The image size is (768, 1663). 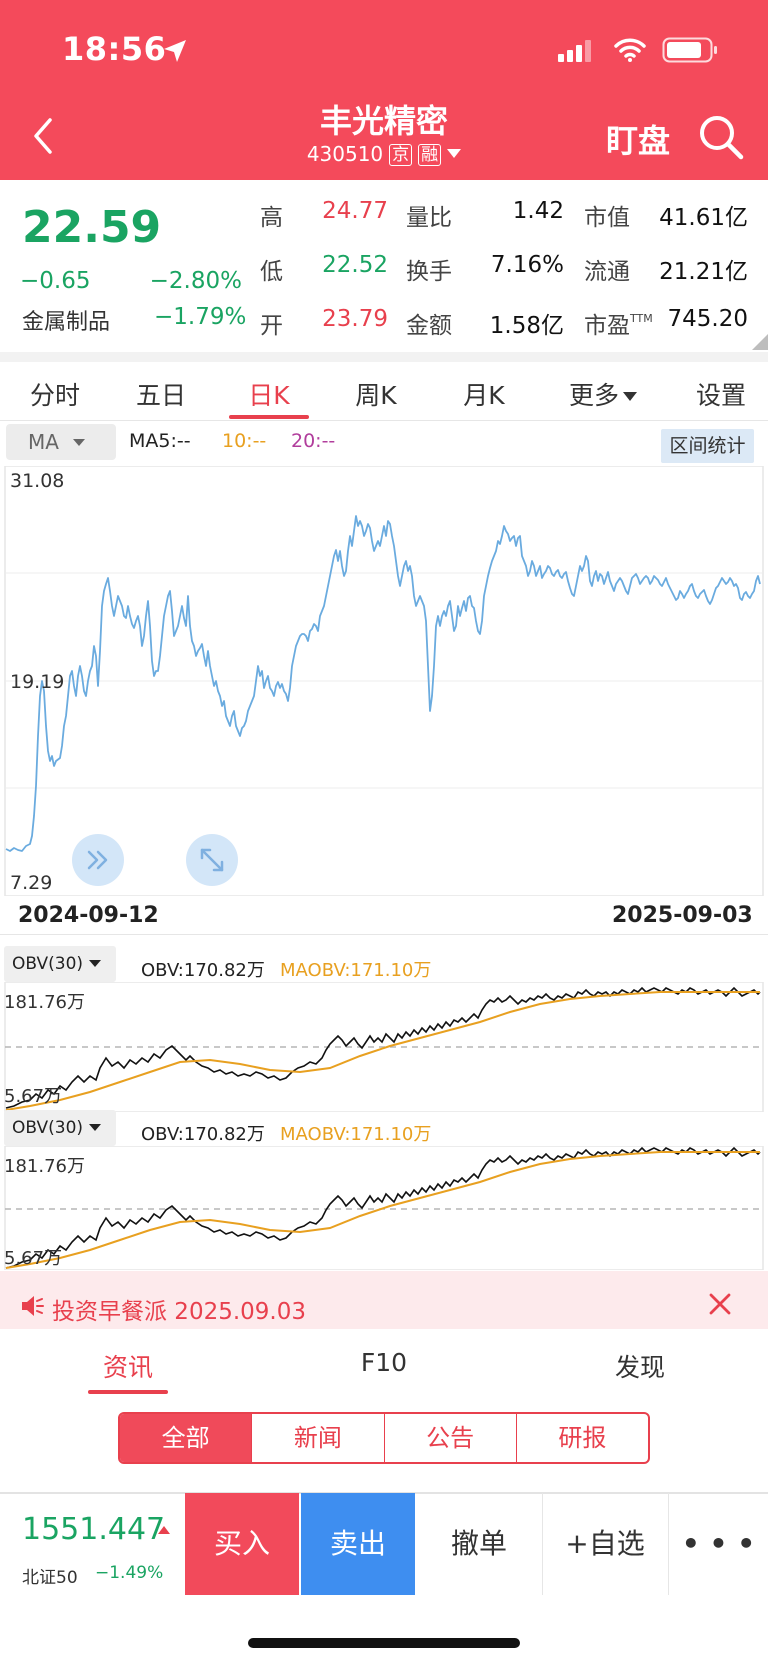 What do you see at coordinates (358, 1544) in the screenshot?
I see `sell-button: 卖出` at bounding box center [358, 1544].